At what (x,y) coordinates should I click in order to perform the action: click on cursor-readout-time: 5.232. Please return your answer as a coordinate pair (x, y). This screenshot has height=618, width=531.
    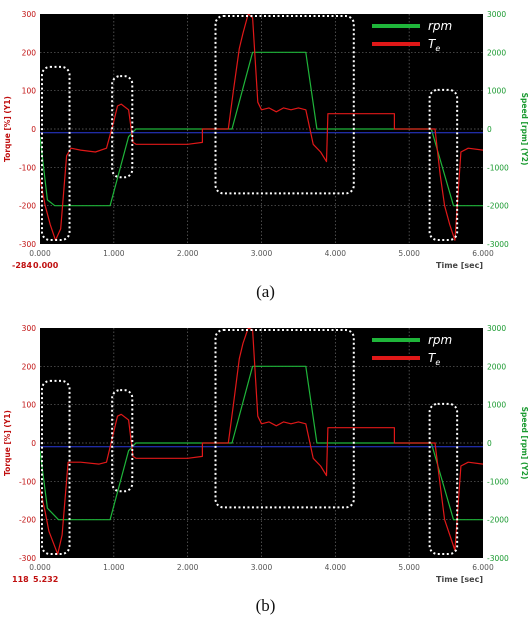
    Looking at the image, I should click on (45, 579).